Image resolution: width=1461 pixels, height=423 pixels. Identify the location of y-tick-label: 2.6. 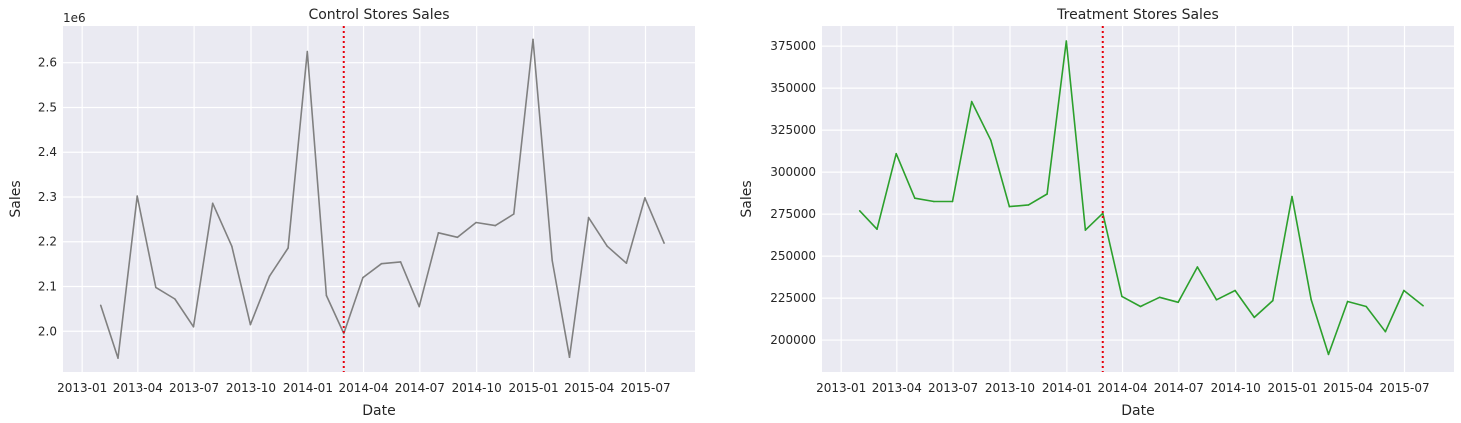
(47, 63).